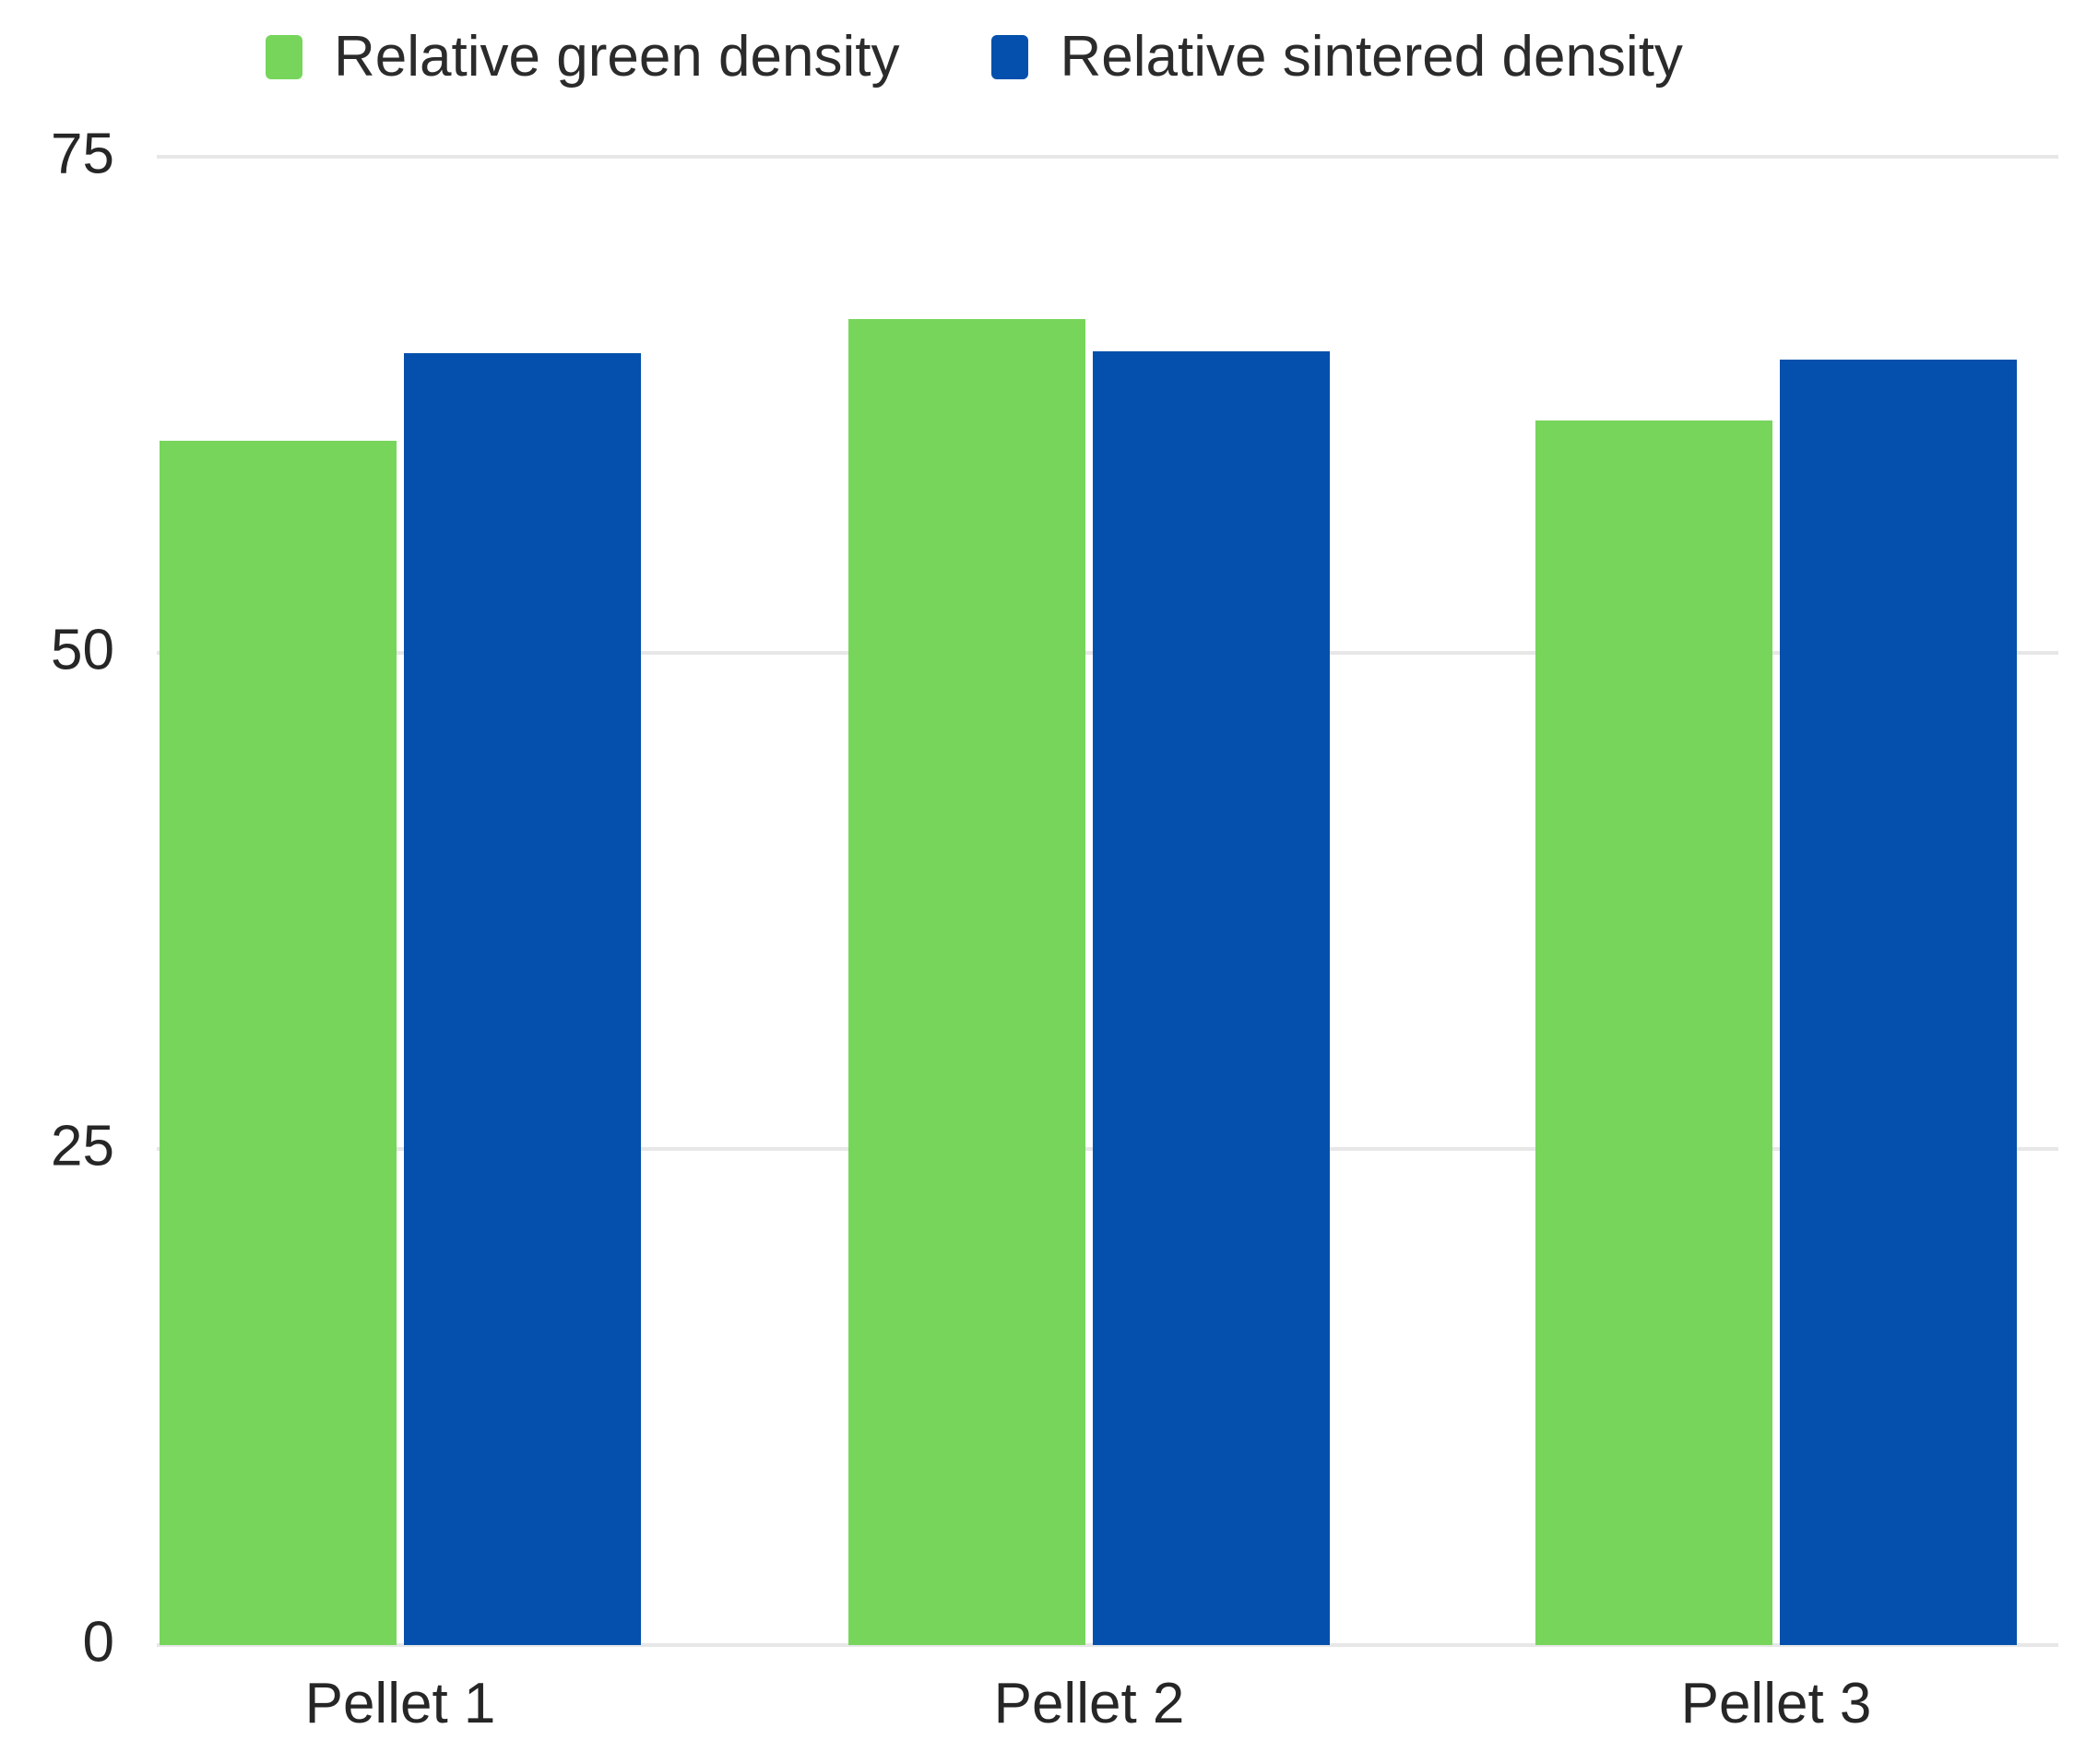  I want to click on legend-swatch-green-icon, so click(284, 56).